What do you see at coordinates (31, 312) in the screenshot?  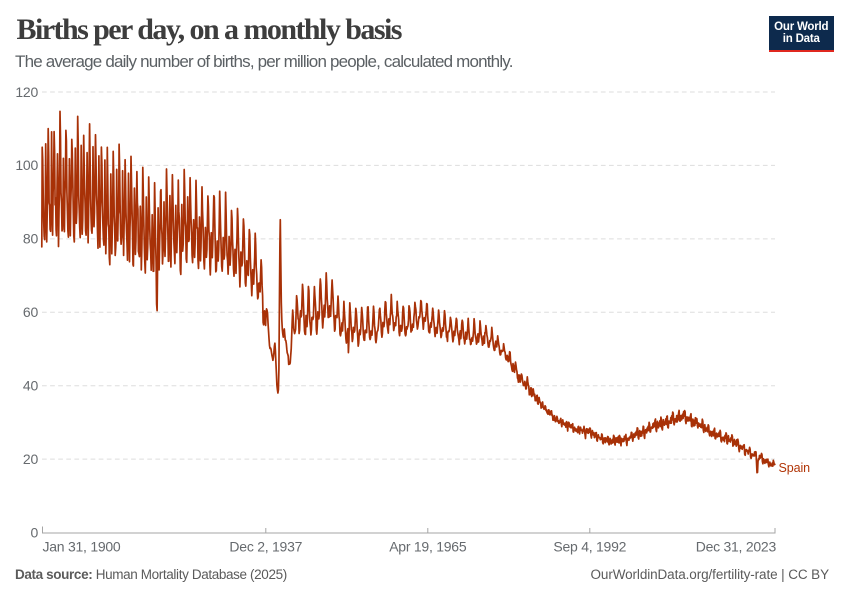 I see `svg-text: 60` at bounding box center [31, 312].